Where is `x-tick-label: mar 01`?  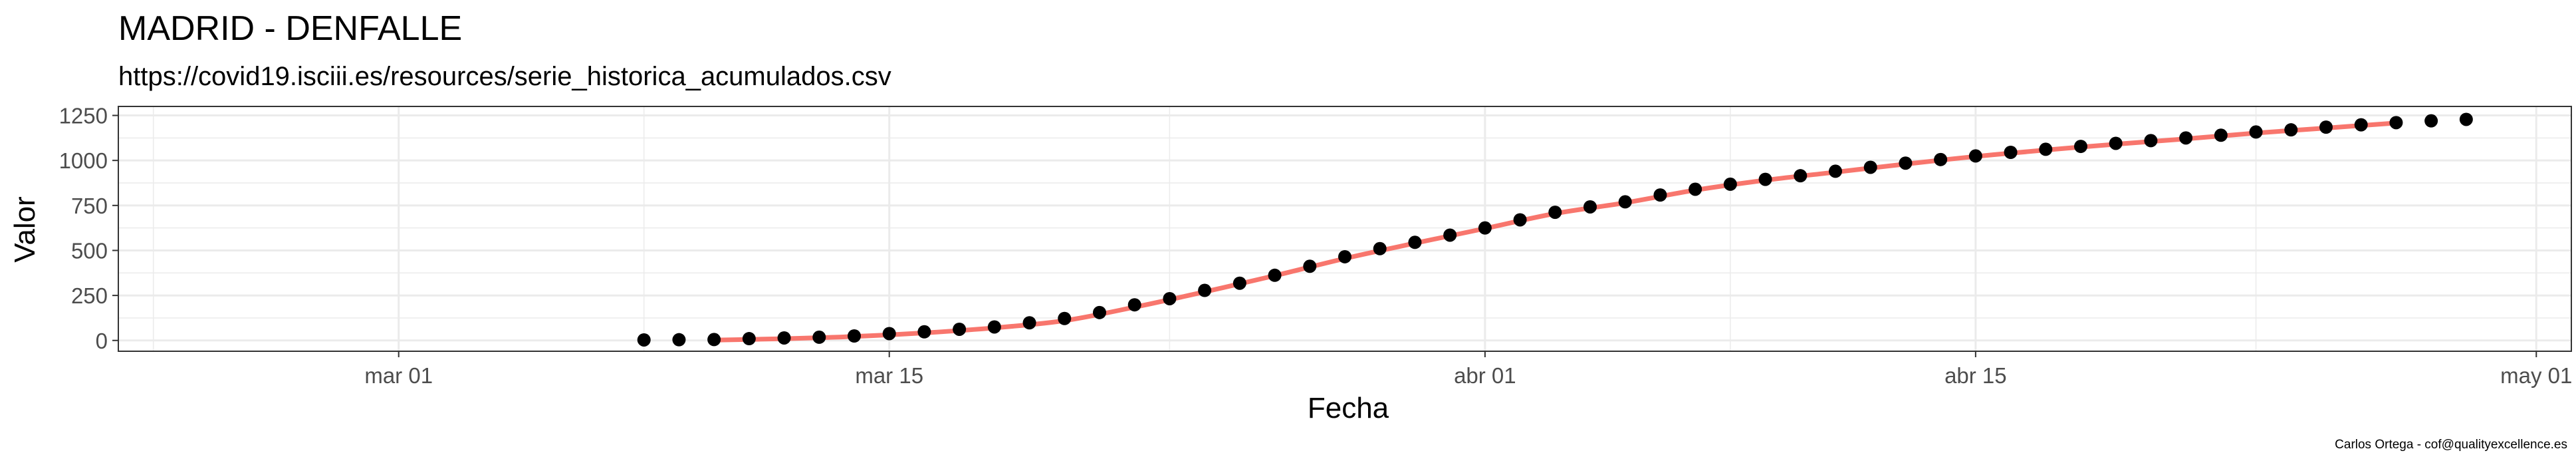
x-tick-label: mar 01 is located at coordinates (398, 375).